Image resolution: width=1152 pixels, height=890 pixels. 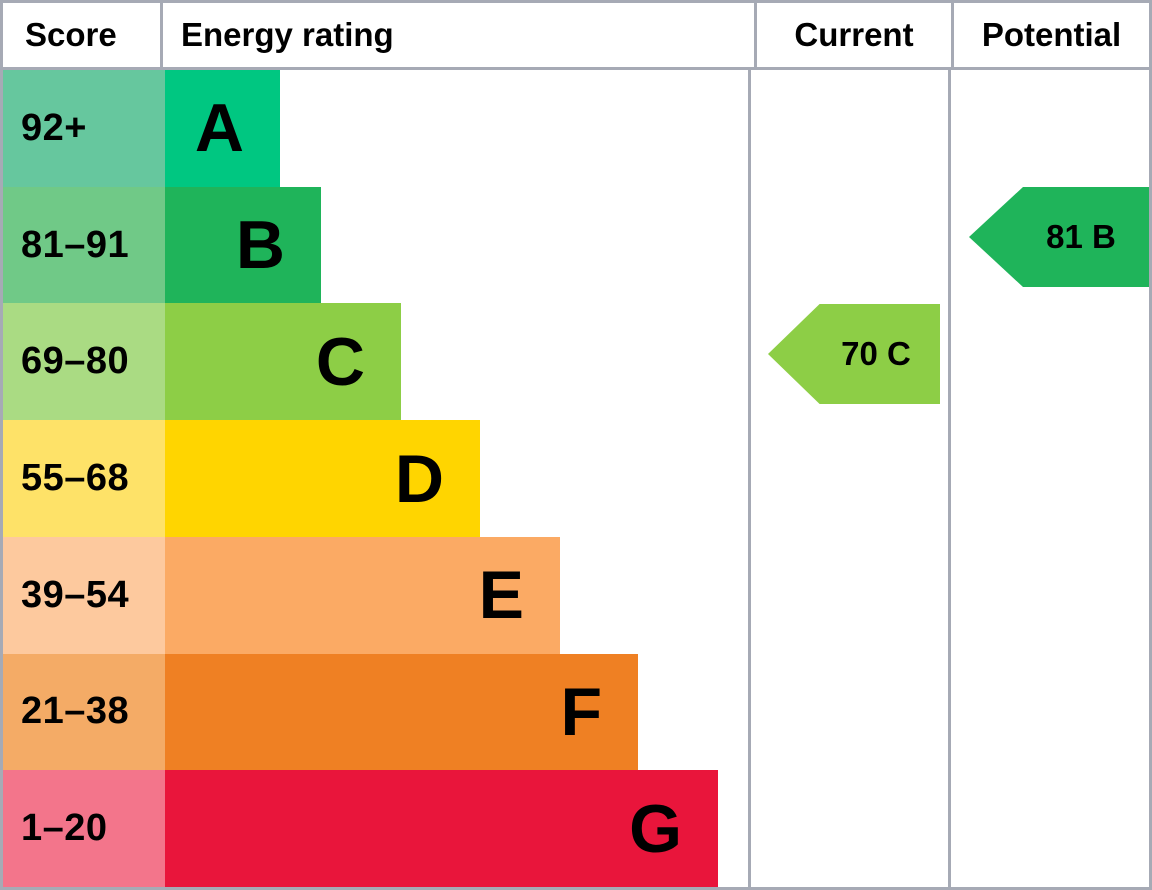 I want to click on band-row-f: 21–38 F, so click(x=375, y=712).